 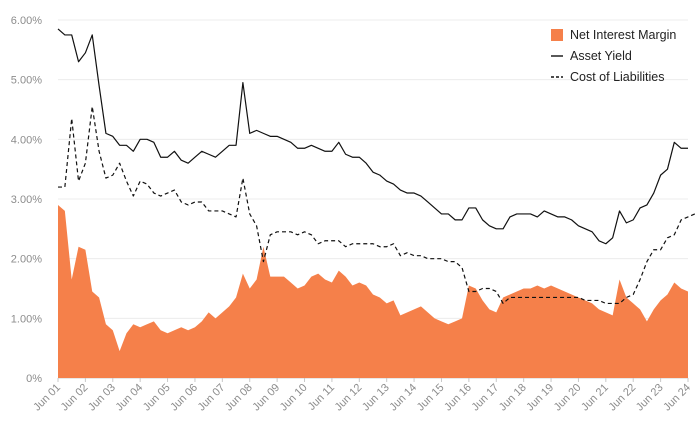 What do you see at coordinates (376, 398) in the screenshot?
I see `x-tick-label: Jun 13` at bounding box center [376, 398].